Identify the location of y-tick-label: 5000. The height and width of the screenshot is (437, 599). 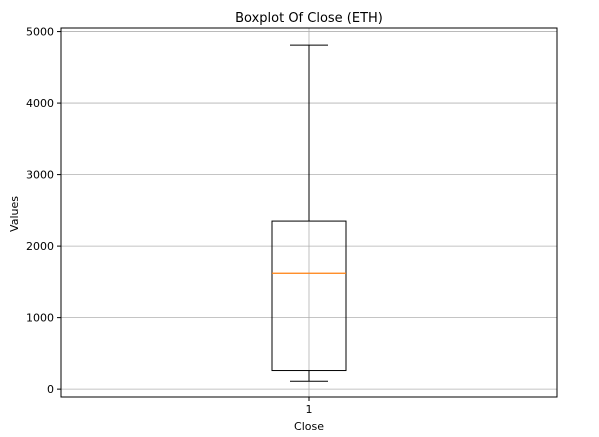
(40, 32).